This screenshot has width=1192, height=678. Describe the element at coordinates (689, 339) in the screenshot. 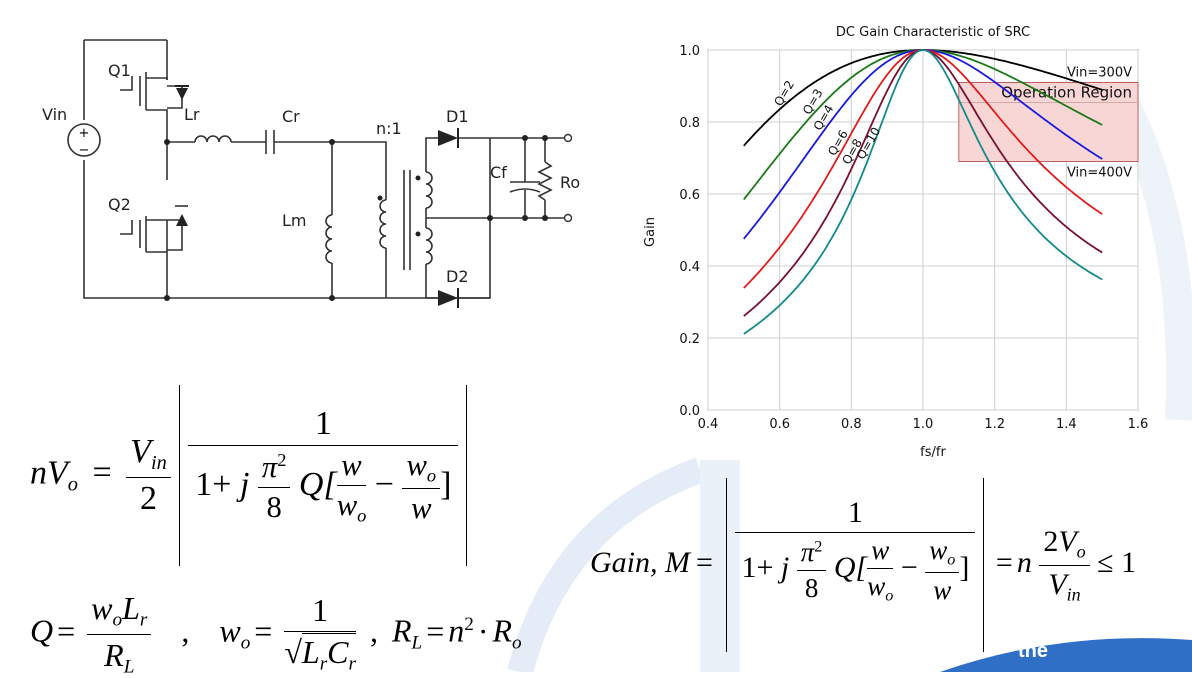

I see `y-tick-label: 0.2` at that location.